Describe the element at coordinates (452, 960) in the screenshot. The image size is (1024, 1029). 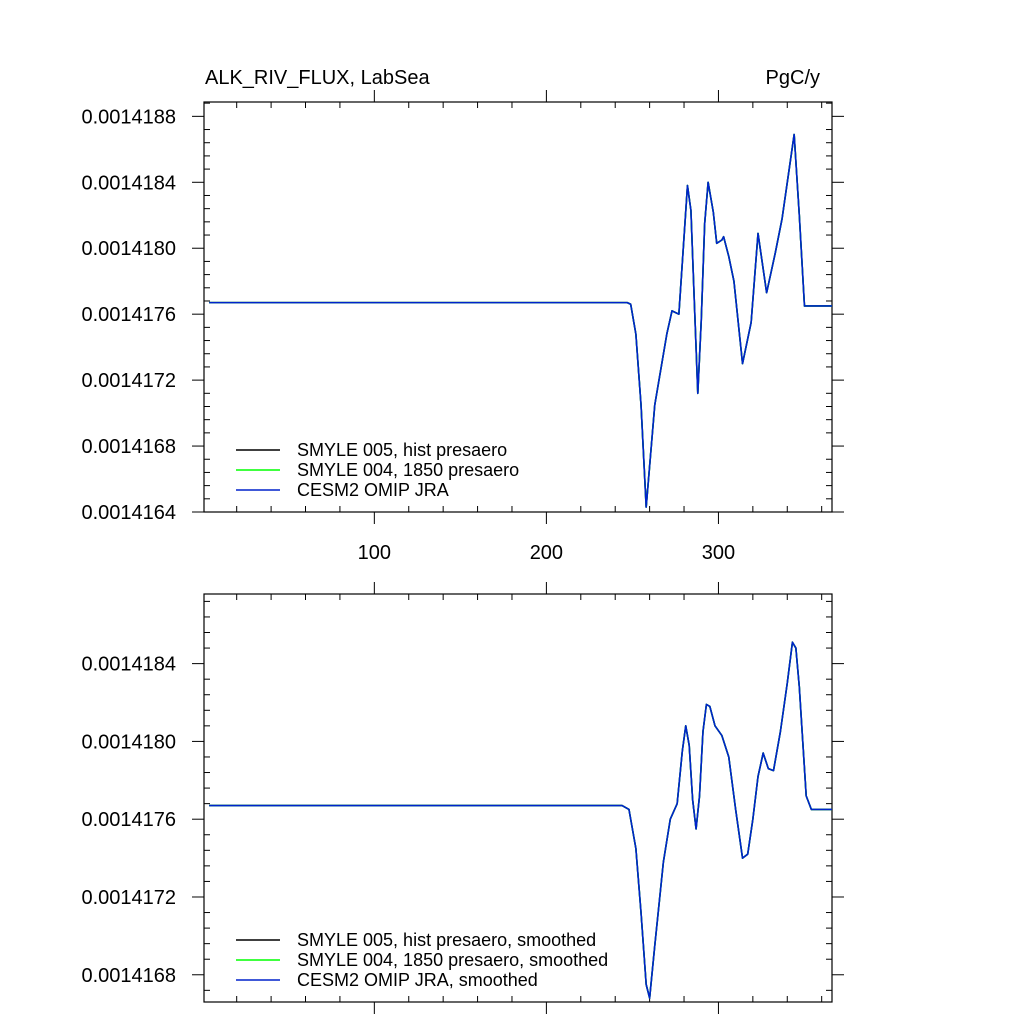
I see `legend-label: SMYLE 004, 1850 presaero, smoothed` at that location.